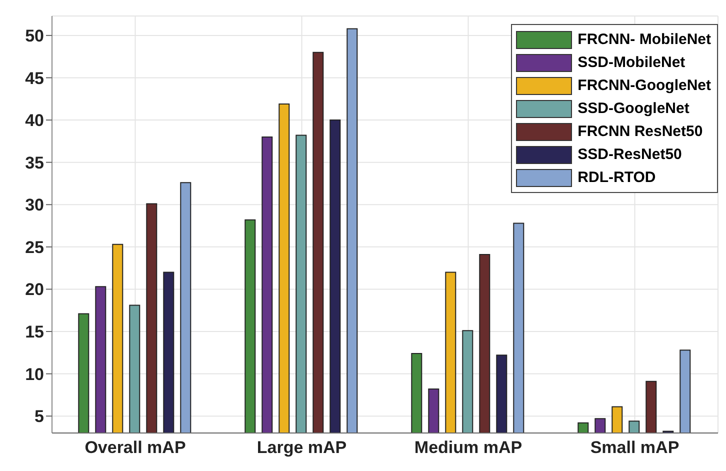 This screenshot has height=471, width=726. What do you see at coordinates (630, 154) in the screenshot?
I see `legend-label: SSD-ResNet50` at bounding box center [630, 154].